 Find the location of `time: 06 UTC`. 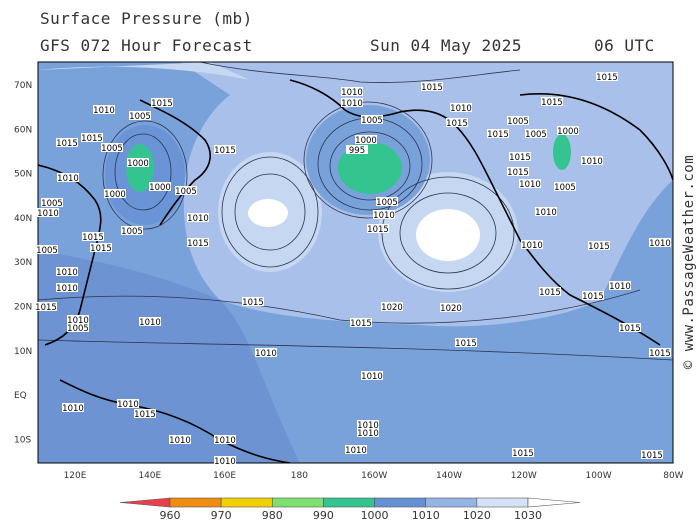

time: 06 UTC is located at coordinates (624, 45).